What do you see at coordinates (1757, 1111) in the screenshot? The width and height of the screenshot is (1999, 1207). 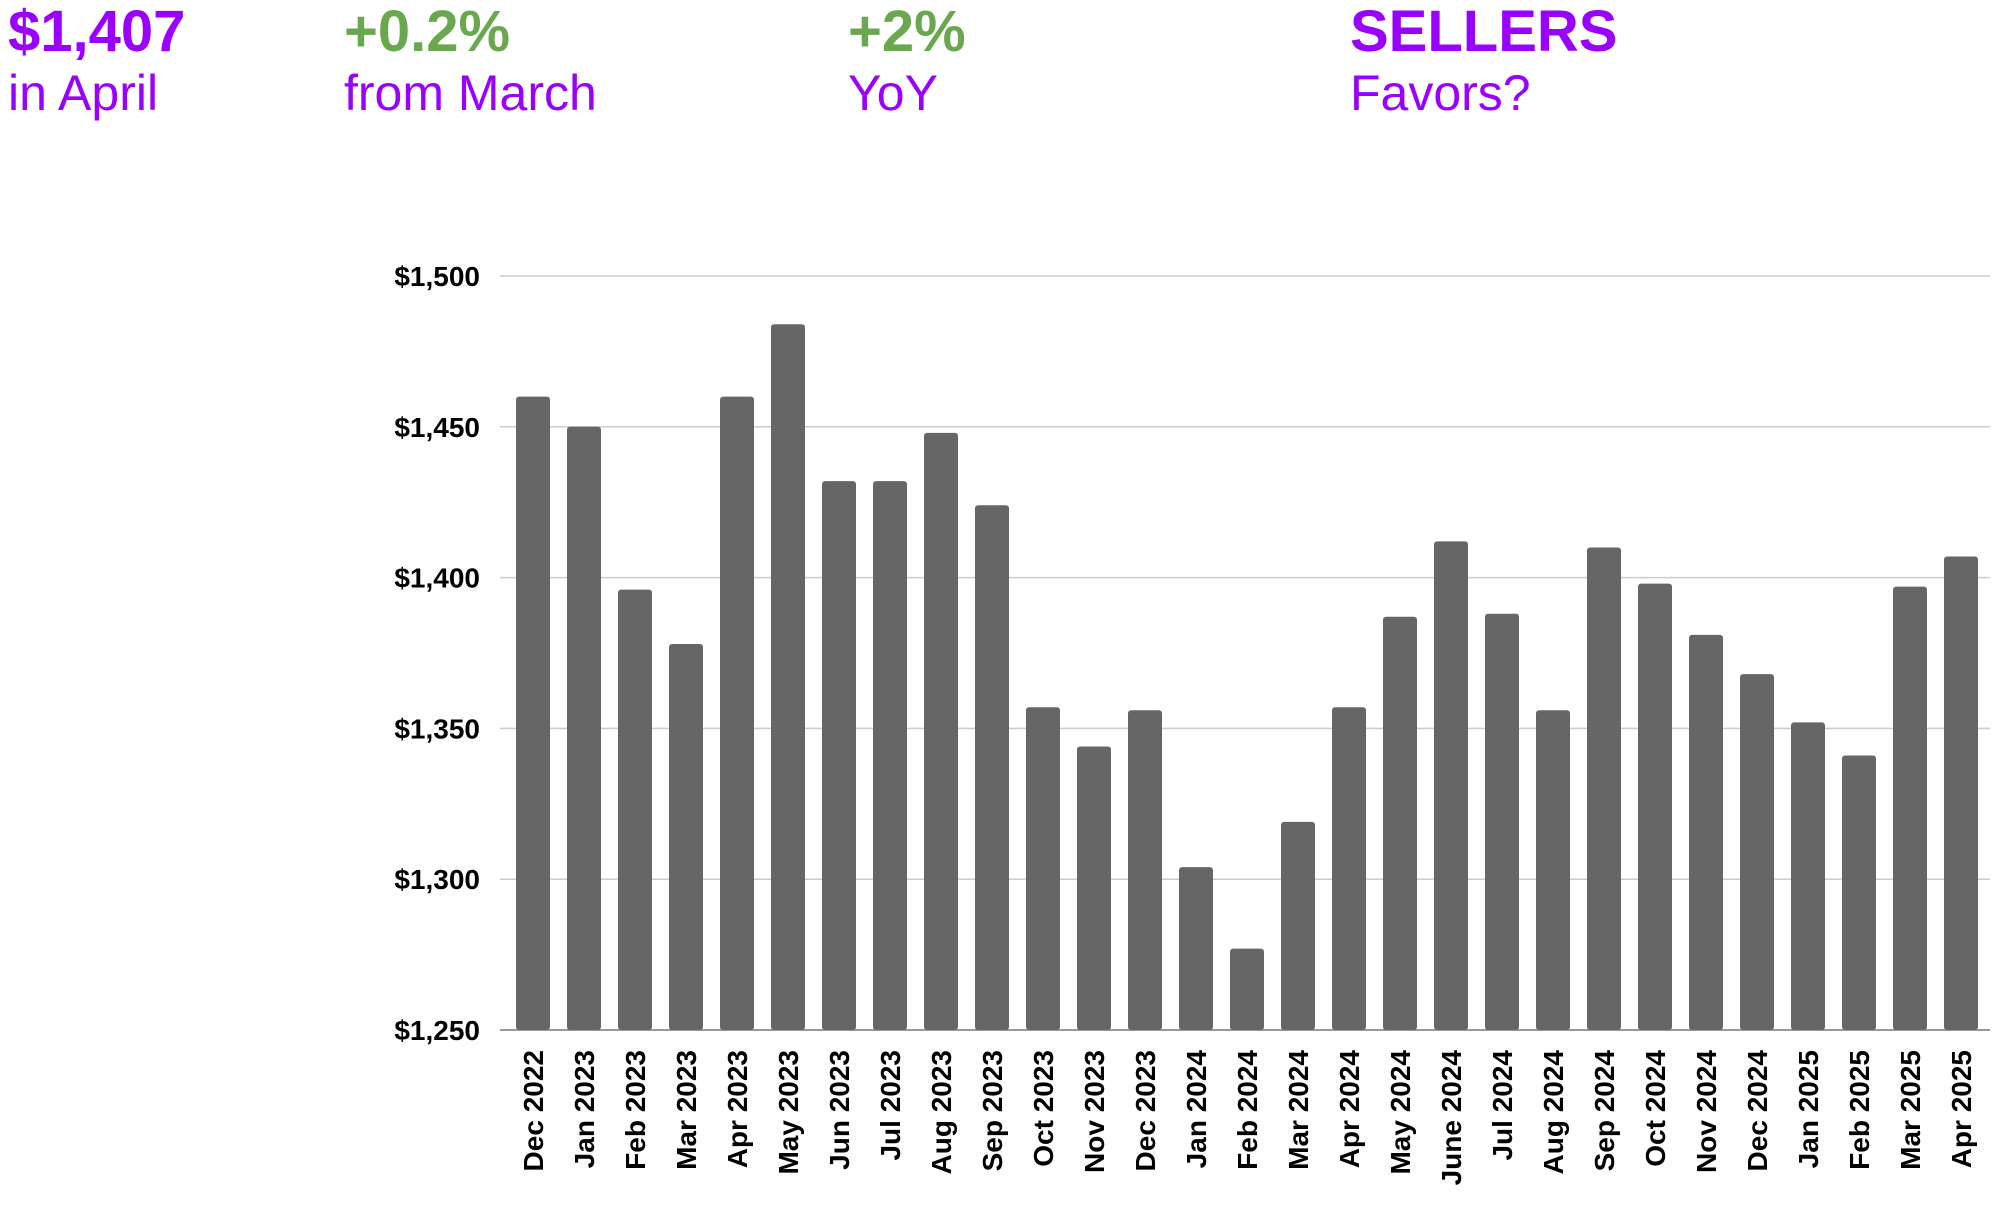 I see `x-tick-label: Dec 2024` at bounding box center [1757, 1111].